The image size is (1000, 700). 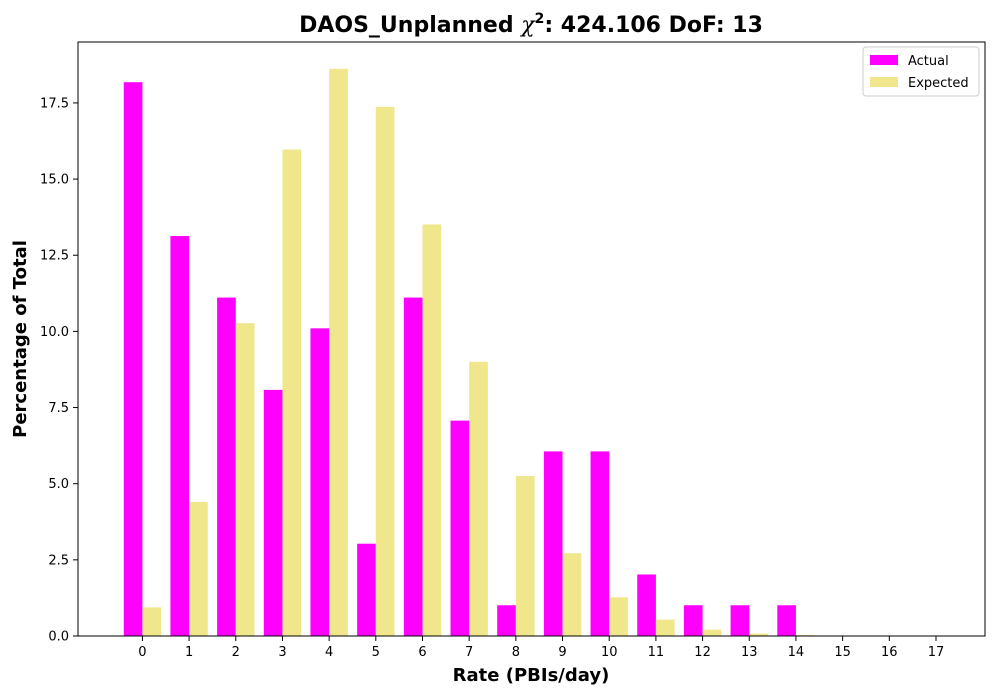 I want to click on x-tick-label: 12, so click(x=702, y=652).